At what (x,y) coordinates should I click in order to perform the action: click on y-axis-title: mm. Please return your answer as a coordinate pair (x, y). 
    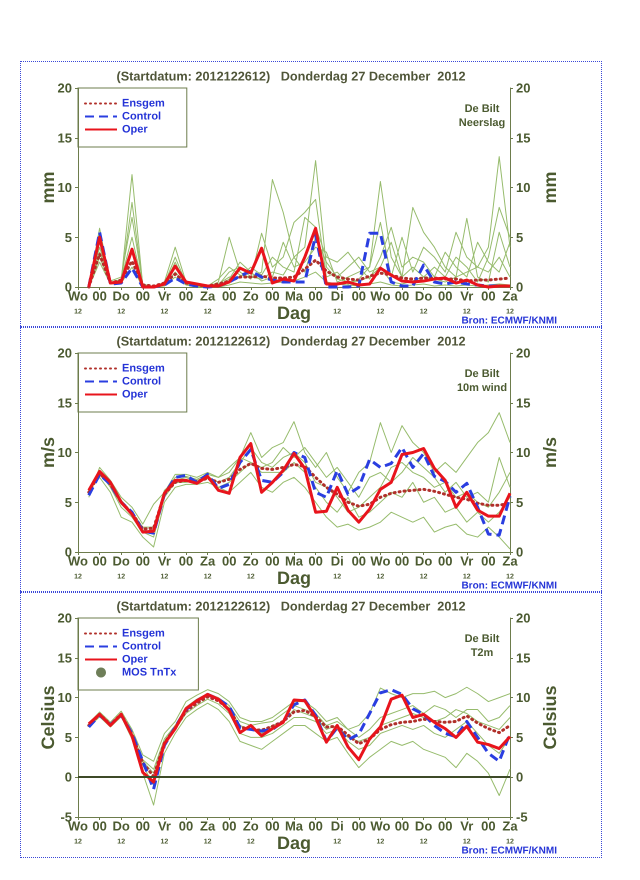
    Looking at the image, I should click on (48, 187).